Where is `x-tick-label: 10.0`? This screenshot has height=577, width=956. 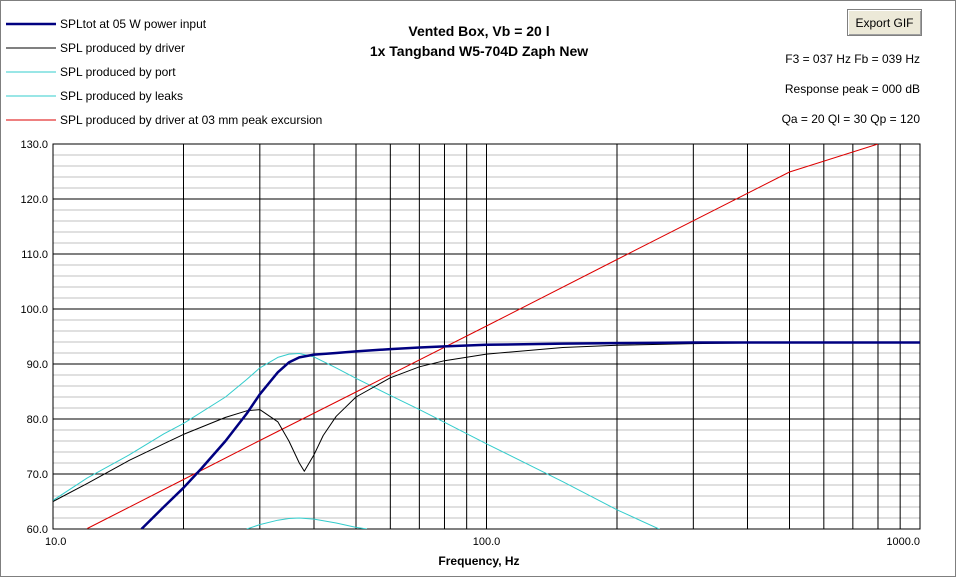 x-tick-label: 10.0 is located at coordinates (55, 542).